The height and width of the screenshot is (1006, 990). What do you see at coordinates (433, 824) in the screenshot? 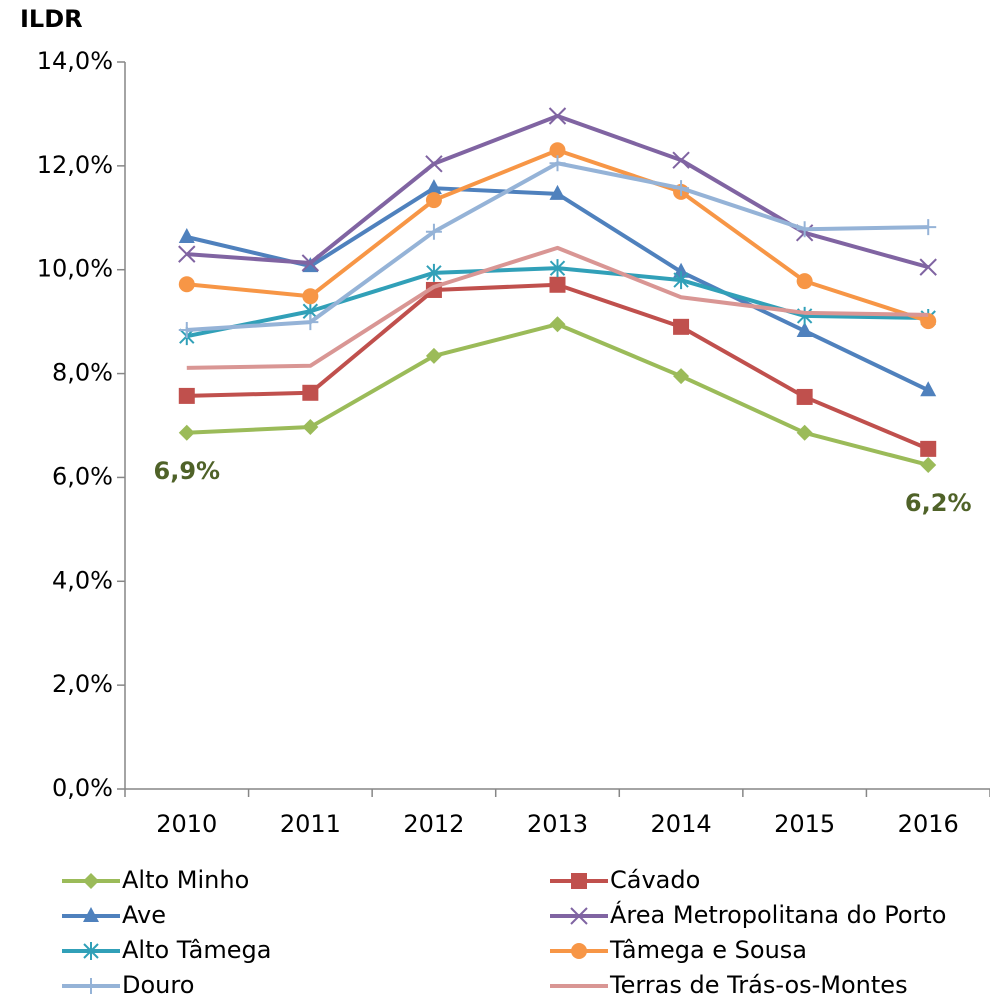
I see `x-tick-label: 2012` at bounding box center [433, 824].